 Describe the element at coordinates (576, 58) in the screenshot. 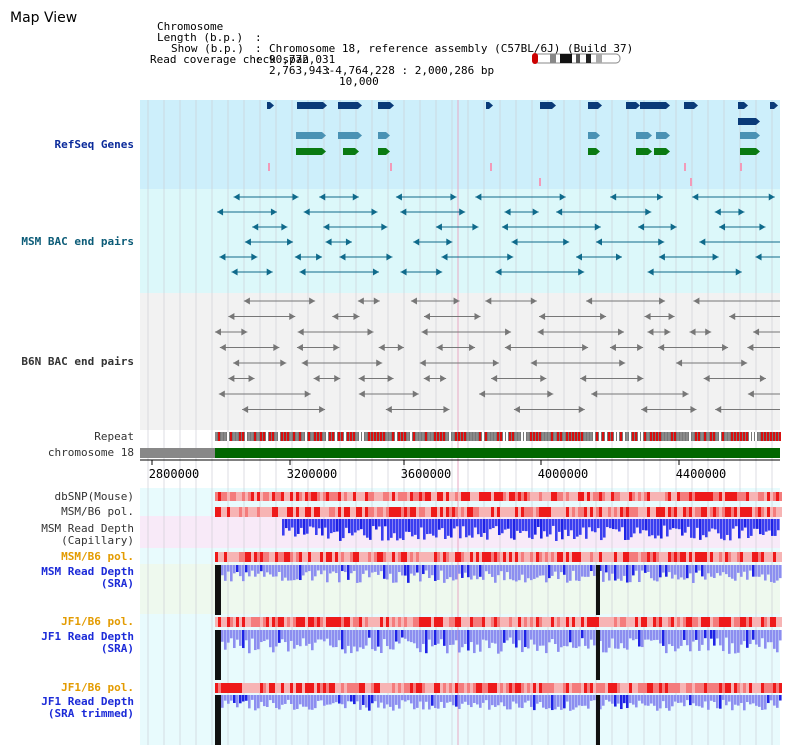

I see `chromosome-ideogram` at that location.